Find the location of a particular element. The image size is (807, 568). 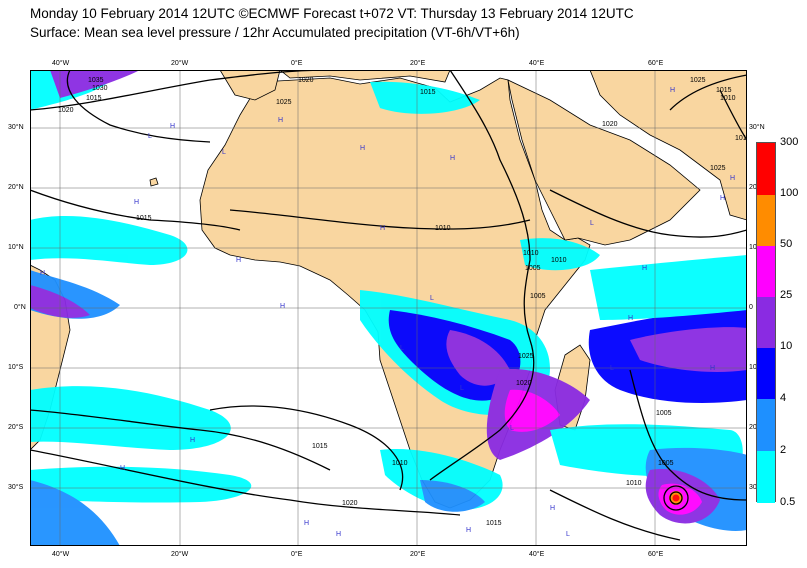

legend-label: 0.5 is located at coordinates (788, 502).